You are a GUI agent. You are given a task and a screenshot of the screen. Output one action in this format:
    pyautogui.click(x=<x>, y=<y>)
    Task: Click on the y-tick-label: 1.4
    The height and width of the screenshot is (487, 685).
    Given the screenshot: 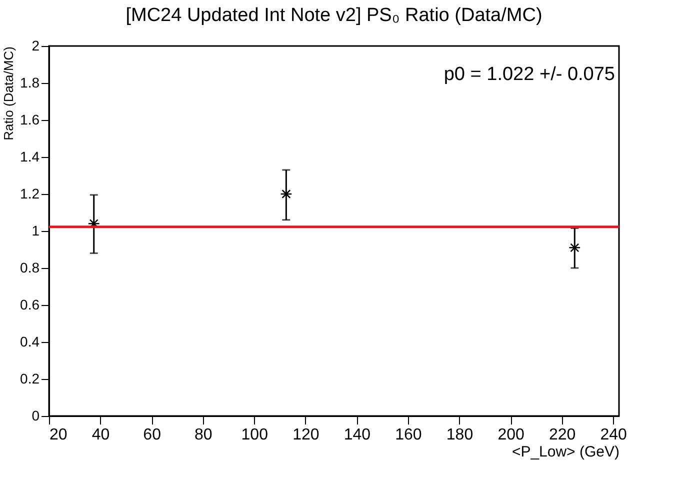 What is the action you would take?
    pyautogui.click(x=30, y=156)
    